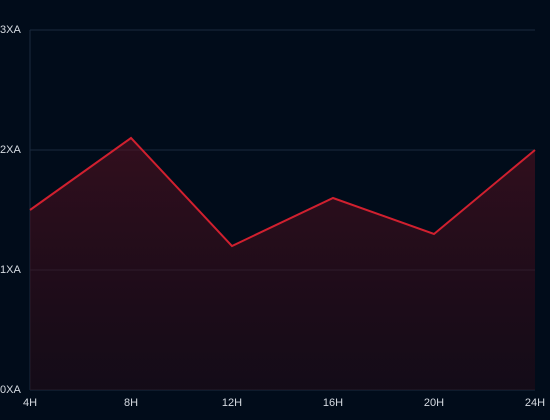 The width and height of the screenshot is (550, 420). What do you see at coordinates (10, 30) in the screenshot?
I see `y-tick-label: 3XA` at bounding box center [10, 30].